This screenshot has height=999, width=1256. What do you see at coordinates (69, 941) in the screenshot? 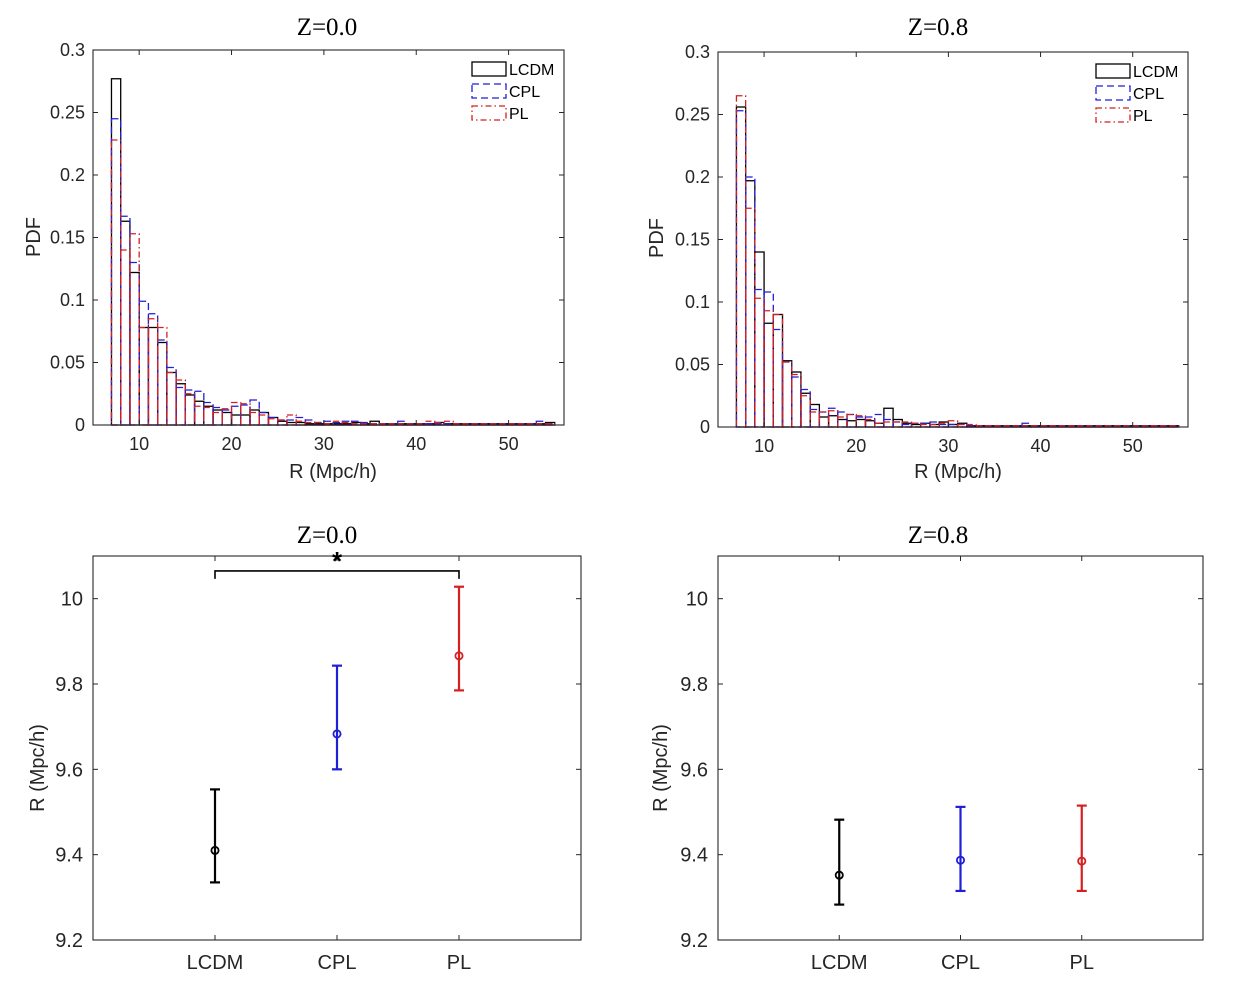
I see `y-tick-label: 9.2` at bounding box center [69, 941].